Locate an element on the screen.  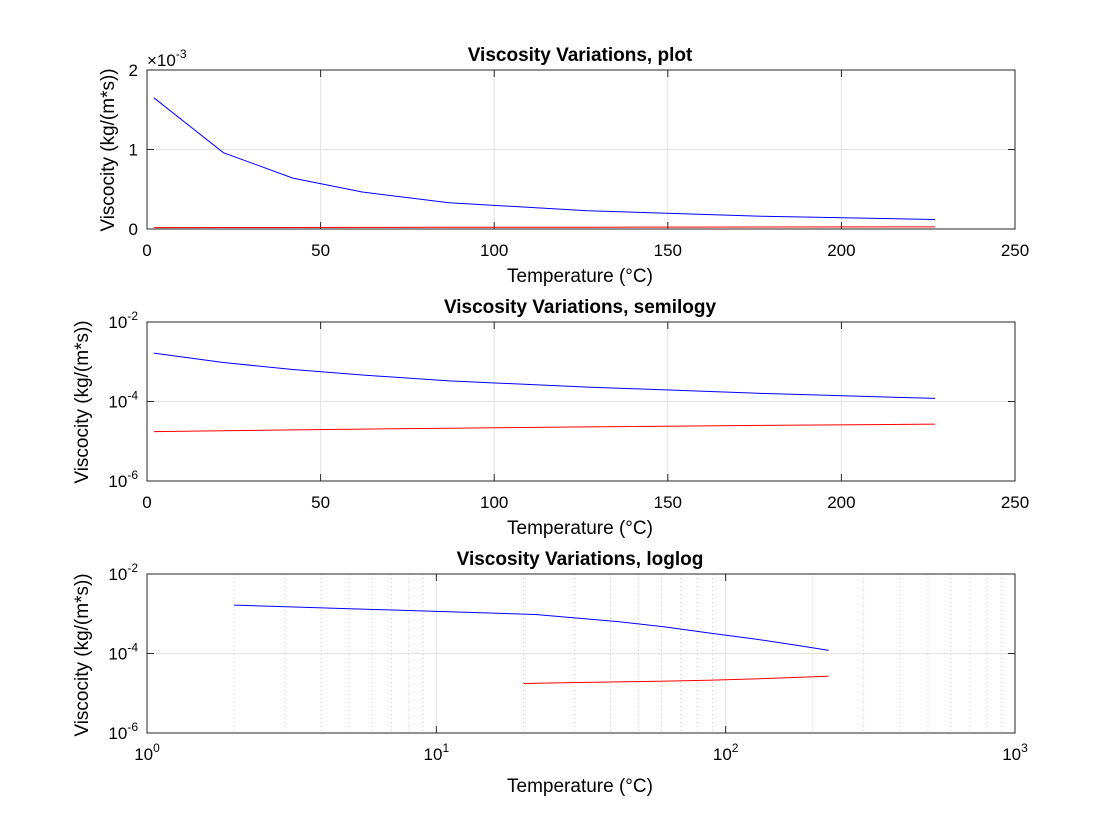
subplot-title: Viscosity Variations, plot is located at coordinates (580, 55).